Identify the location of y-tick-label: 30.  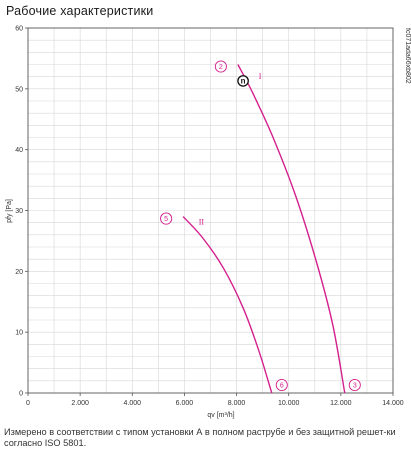
(19, 211).